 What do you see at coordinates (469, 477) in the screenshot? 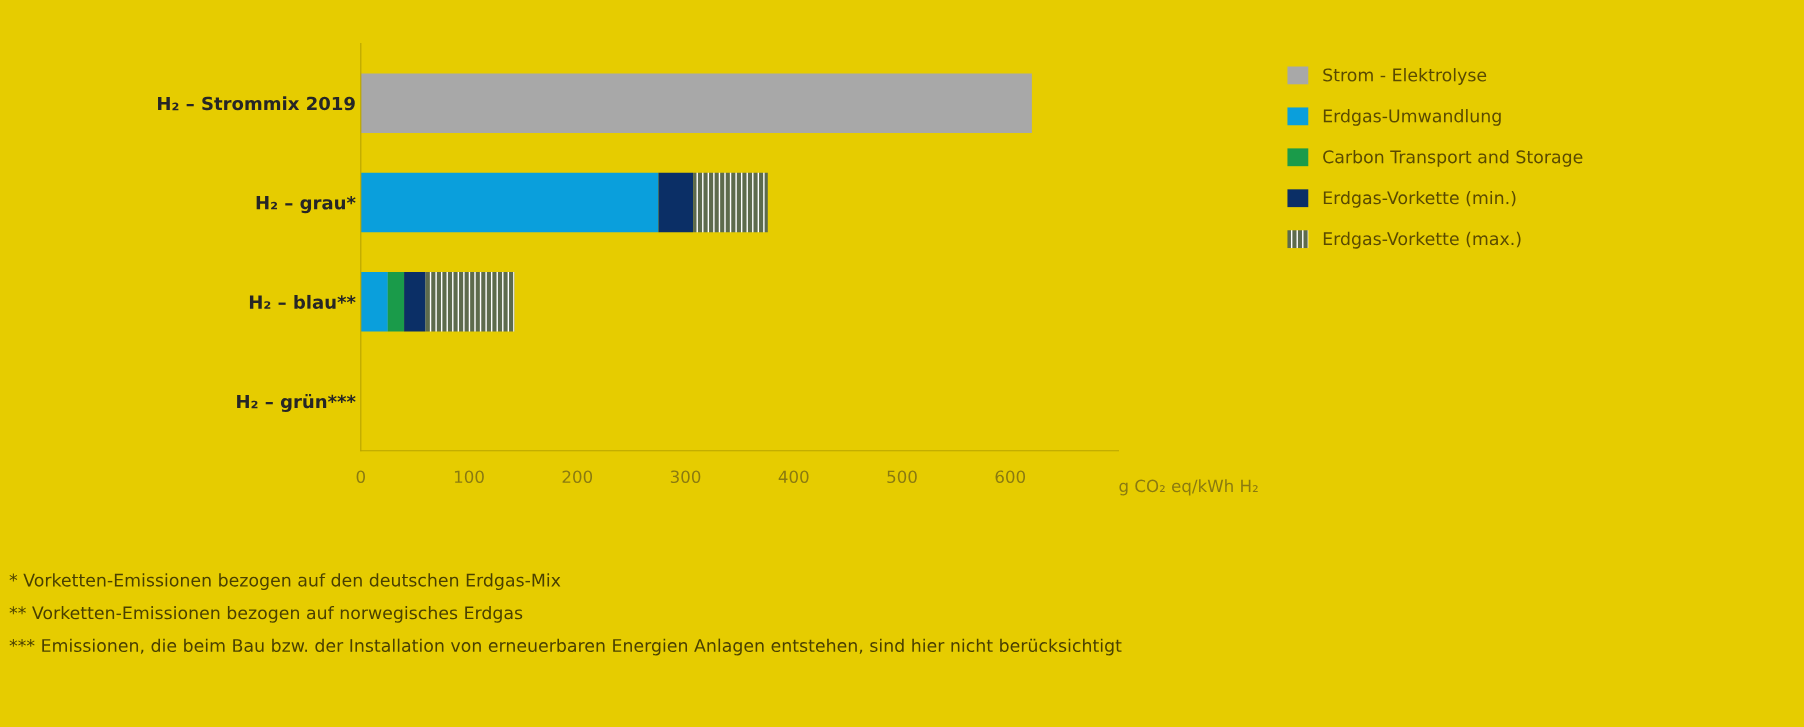
I see `x-tick-label: 100` at bounding box center [469, 477].